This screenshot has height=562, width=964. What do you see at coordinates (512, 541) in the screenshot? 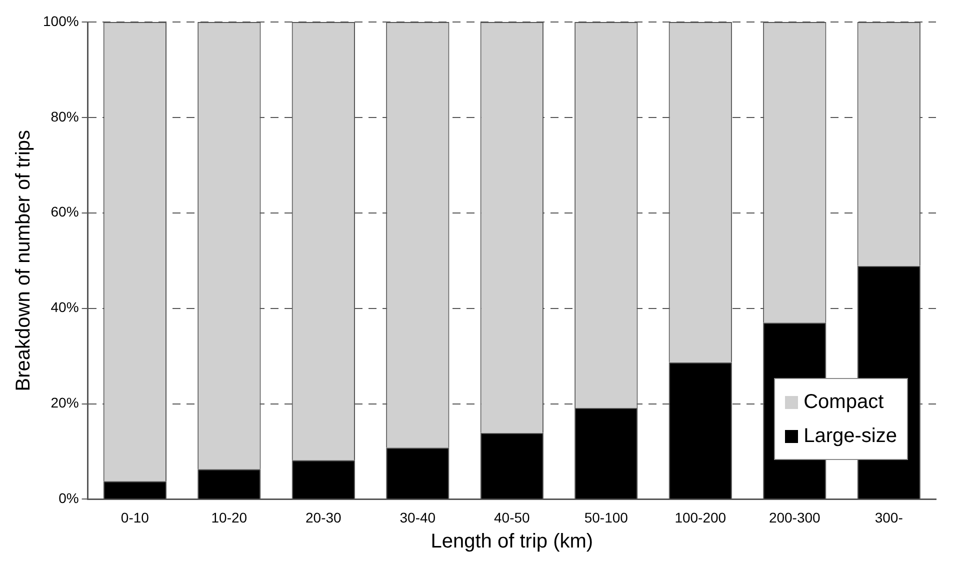
I see `x-axis-title: Length of trip (km)` at bounding box center [512, 541].